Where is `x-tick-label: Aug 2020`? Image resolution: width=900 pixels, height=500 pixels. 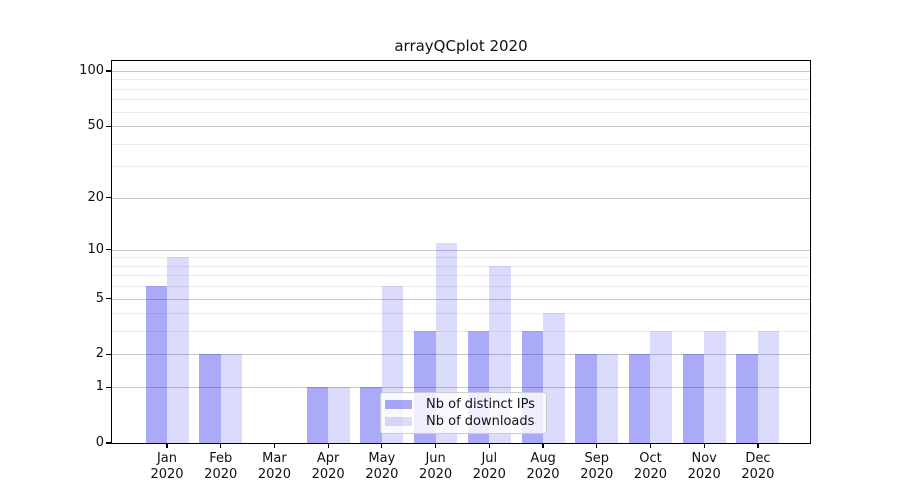 x-tick-label: Aug 2020 is located at coordinates (543, 467).